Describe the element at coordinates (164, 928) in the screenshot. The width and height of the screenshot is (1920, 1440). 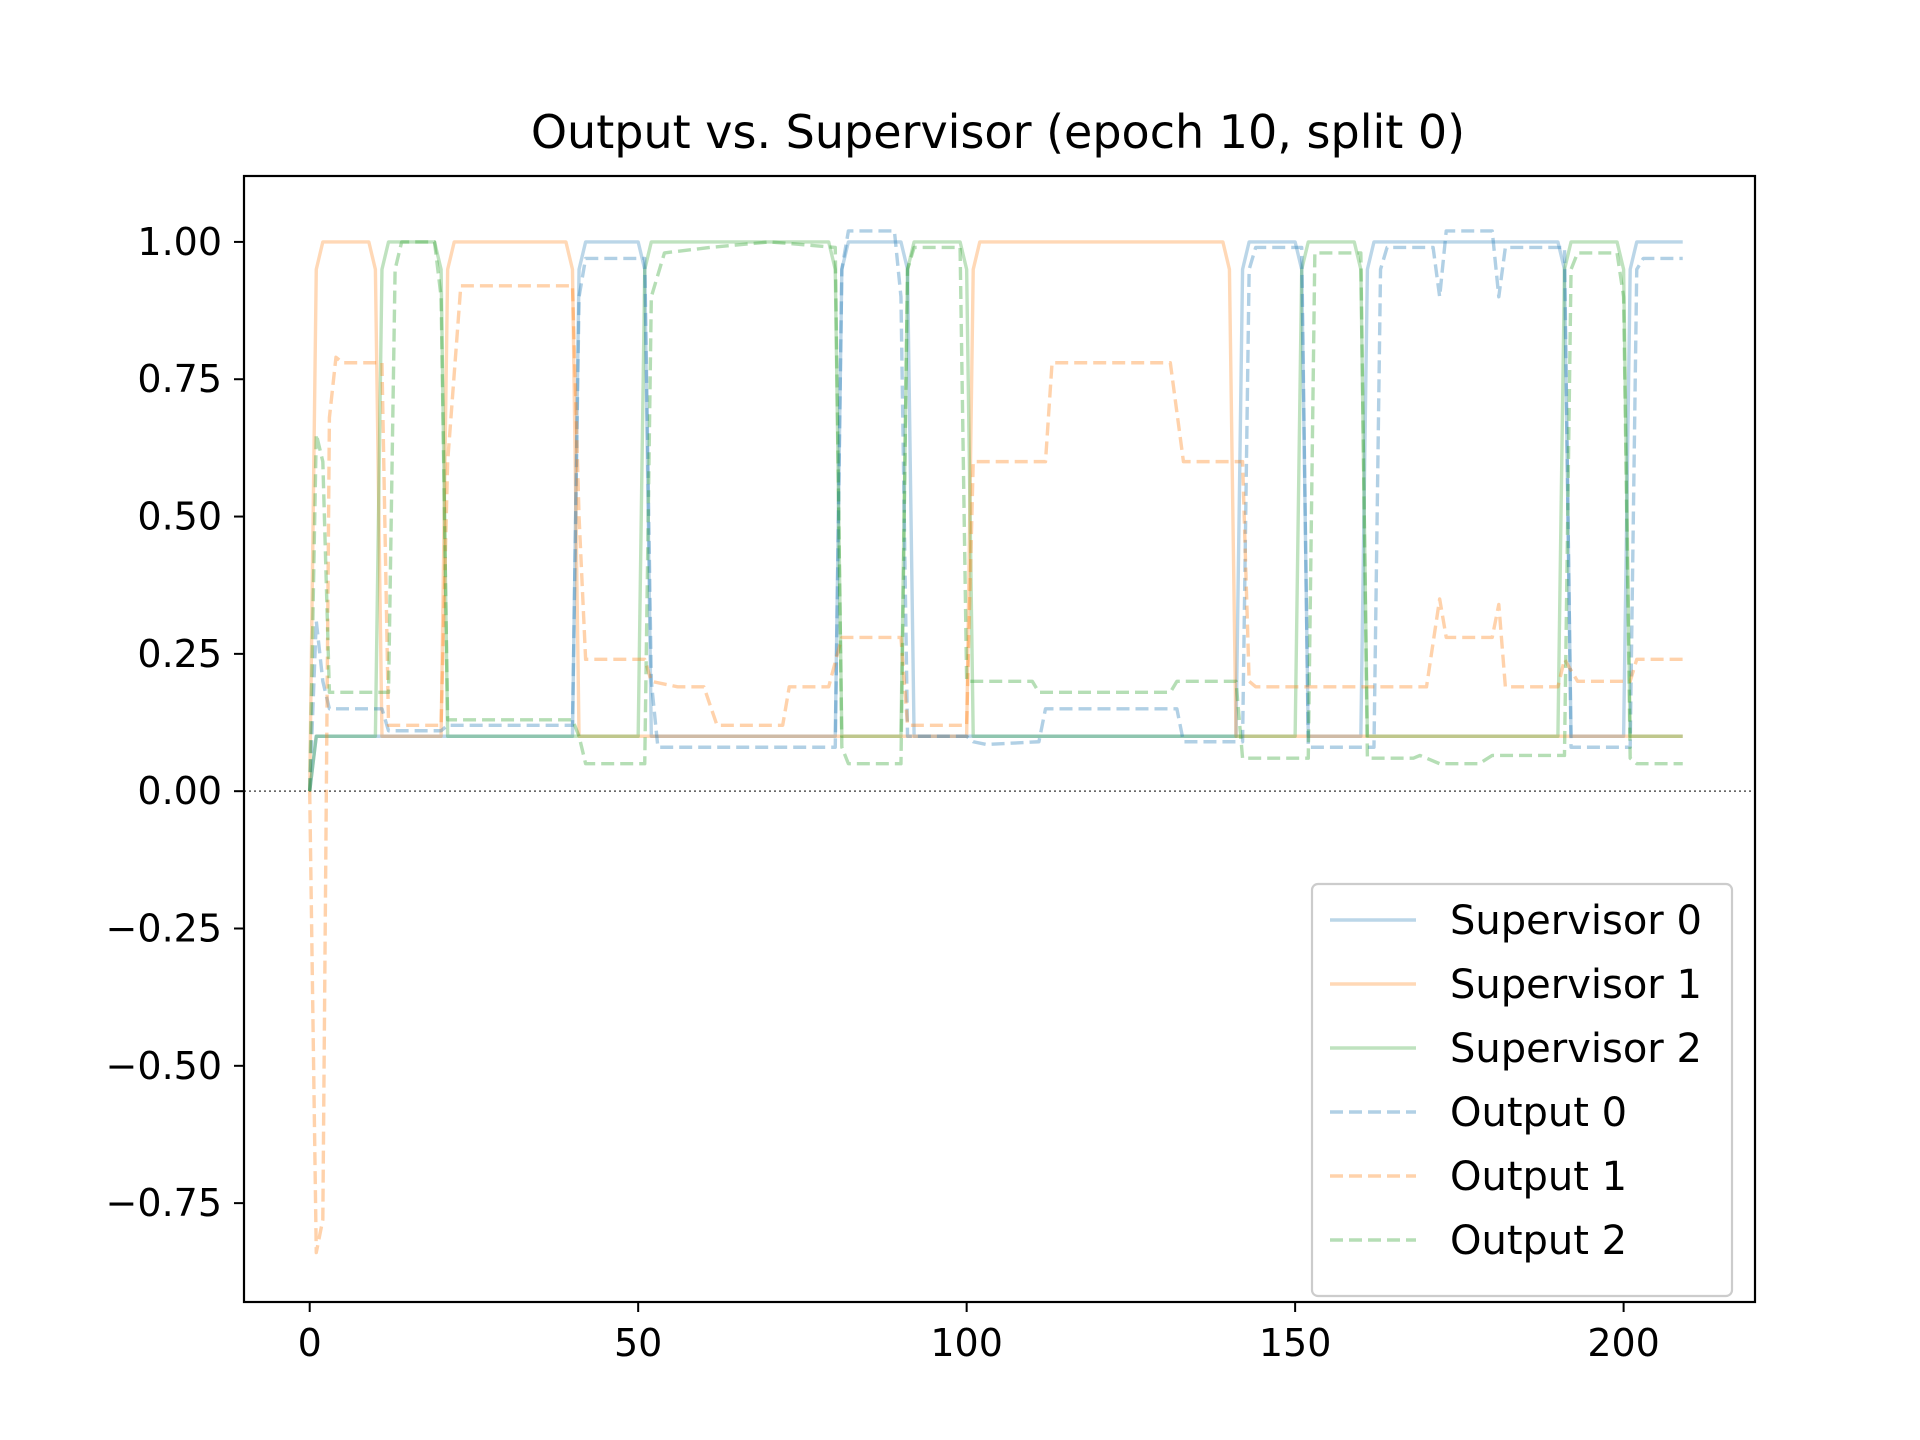
I see `y-tick-label: −0.25` at that location.